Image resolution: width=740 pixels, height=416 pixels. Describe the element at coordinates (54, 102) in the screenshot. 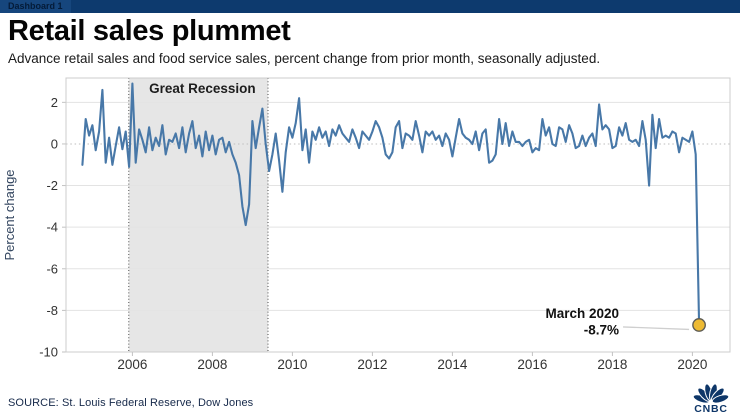

I see `y-tick-label: 2` at that location.